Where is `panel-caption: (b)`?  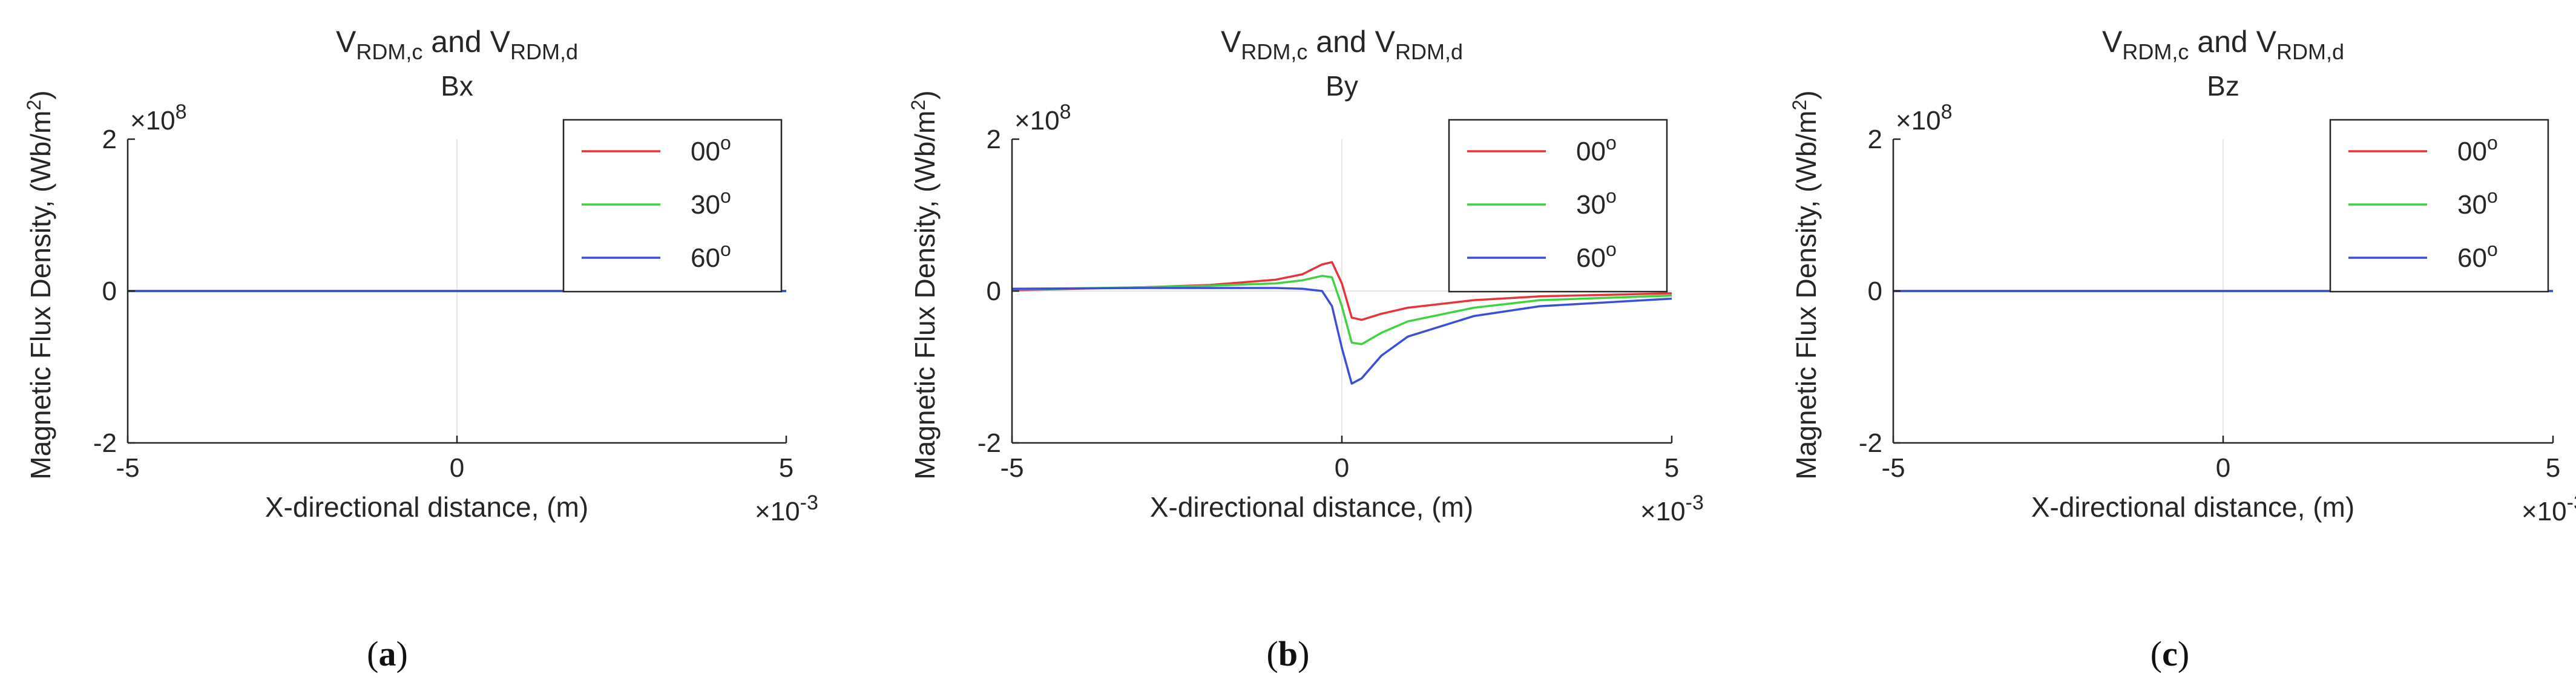 panel-caption: (b) is located at coordinates (1289, 654).